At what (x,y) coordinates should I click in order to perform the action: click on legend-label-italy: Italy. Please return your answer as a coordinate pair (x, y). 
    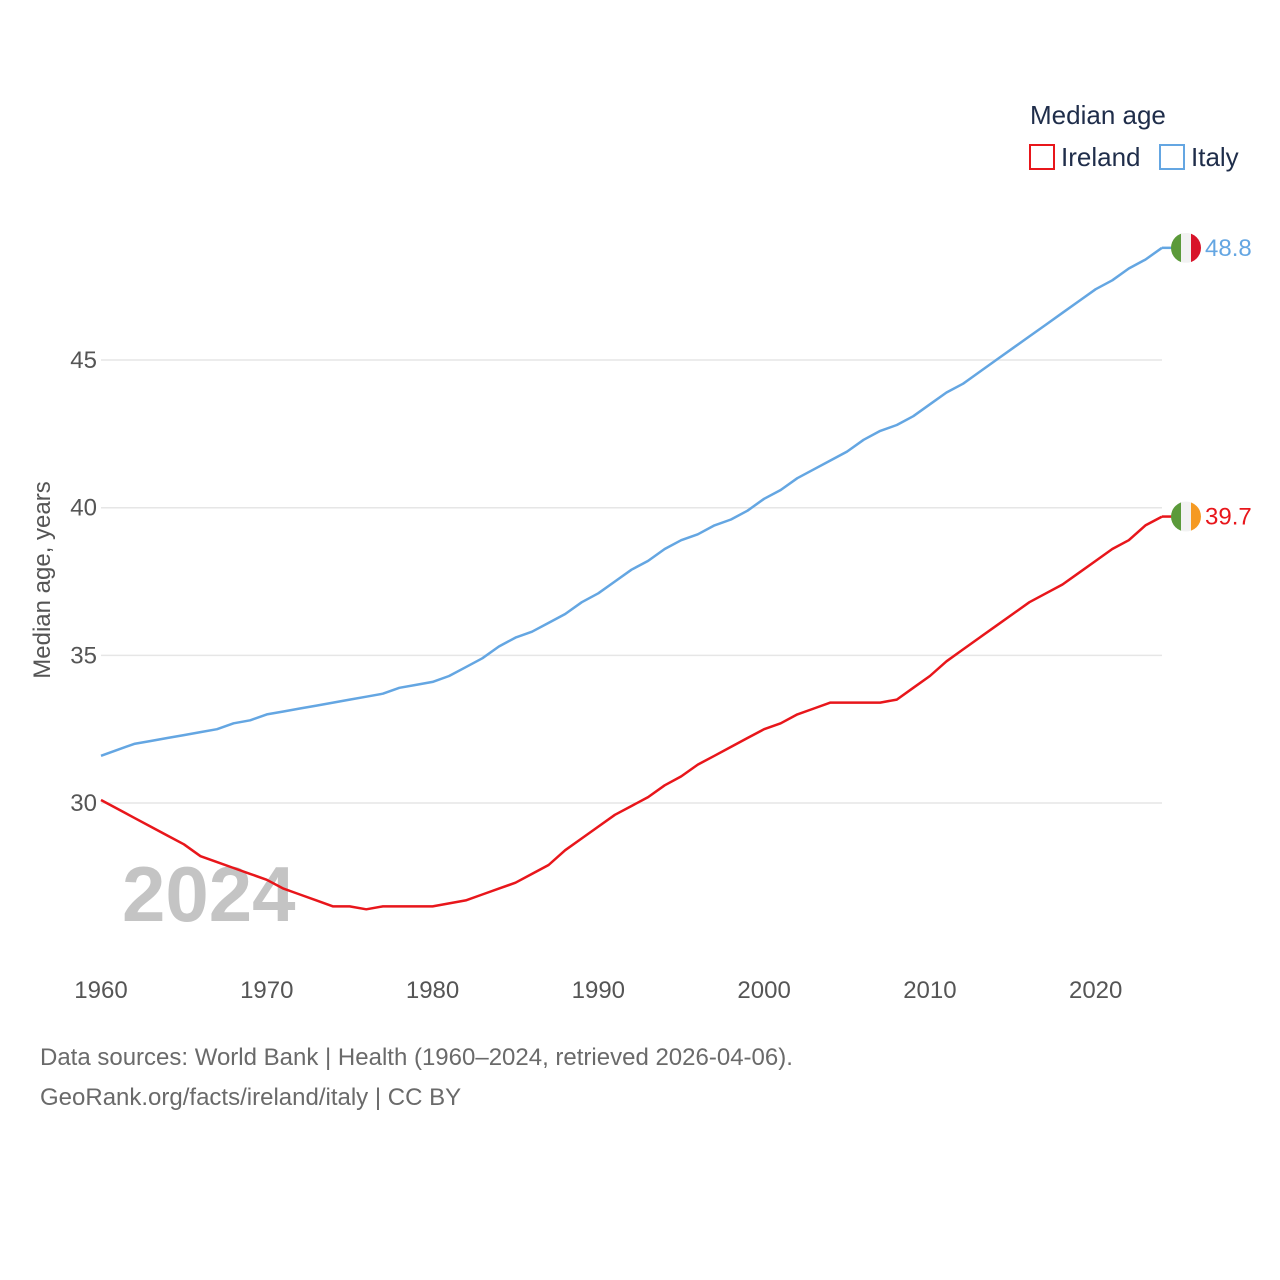
    Looking at the image, I should click on (1215, 157).